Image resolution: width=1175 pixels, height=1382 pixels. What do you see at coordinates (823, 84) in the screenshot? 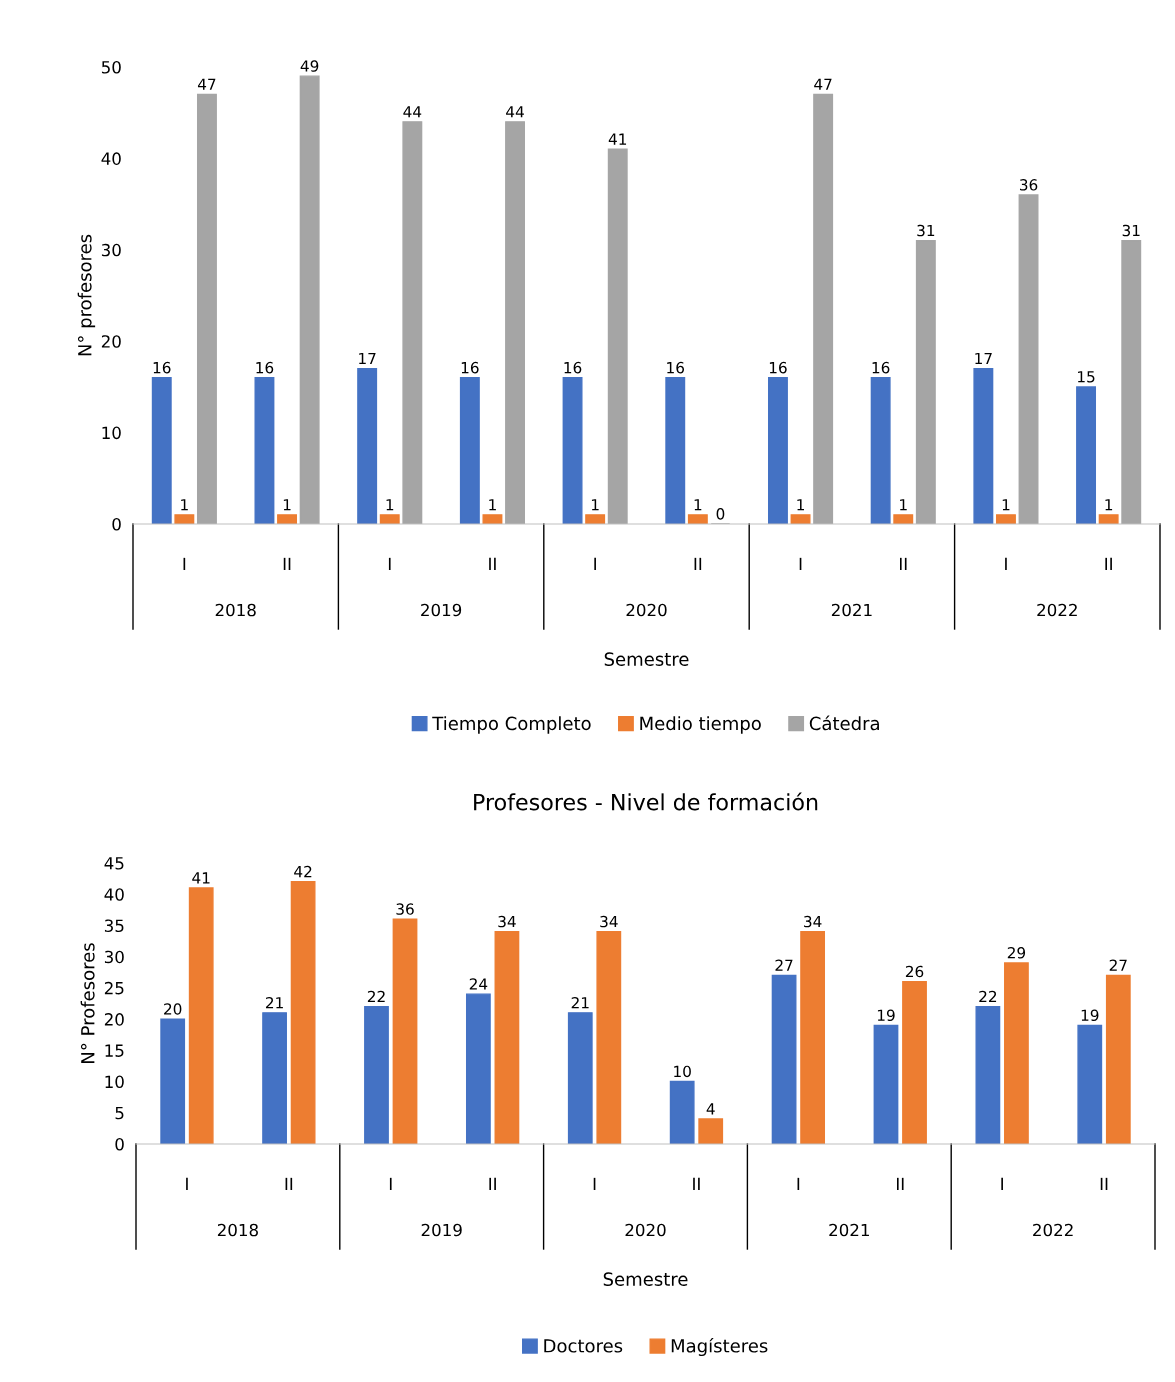
I see `data-label: 47` at bounding box center [823, 84].